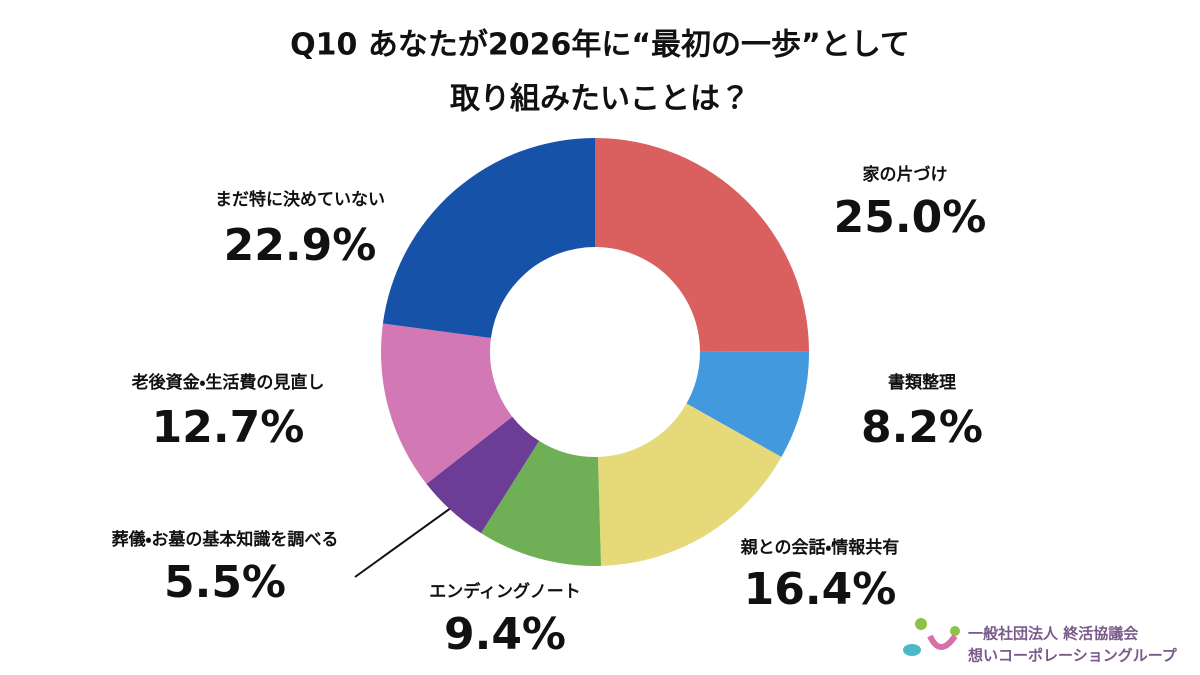  Describe the element at coordinates (504, 591) in the screenshot. I see `category-label: エンディングノート` at that location.